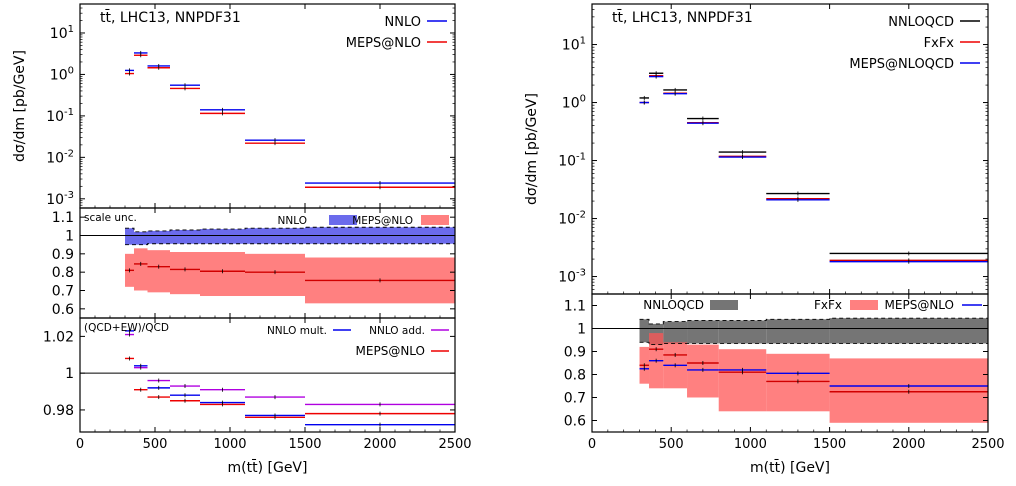  What do you see at coordinates (58, 337) in the screenshot?
I see `y-tick-label: 1.02` at bounding box center [58, 337].